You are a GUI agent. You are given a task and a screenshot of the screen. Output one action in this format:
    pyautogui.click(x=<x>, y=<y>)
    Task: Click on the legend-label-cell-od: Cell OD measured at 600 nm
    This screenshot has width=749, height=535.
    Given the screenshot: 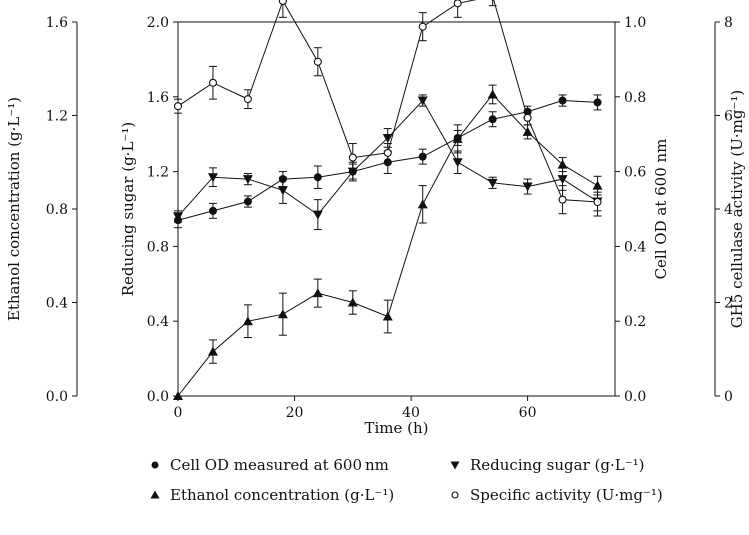 What is the action you would take?
    pyautogui.click(x=279, y=465)
    